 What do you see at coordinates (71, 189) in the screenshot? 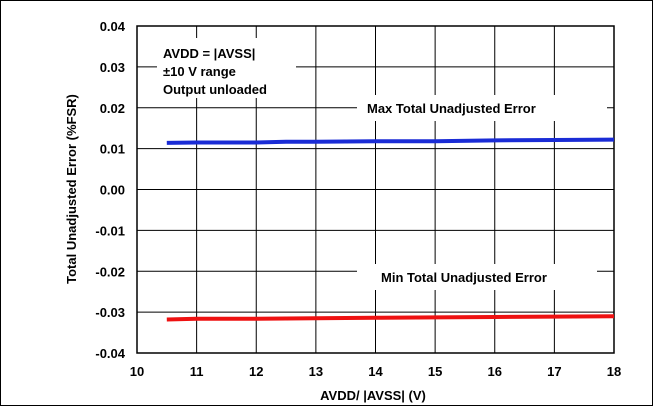
I see `y-axis-title: Total Unadjusted Error (%FSR)` at bounding box center [71, 189].